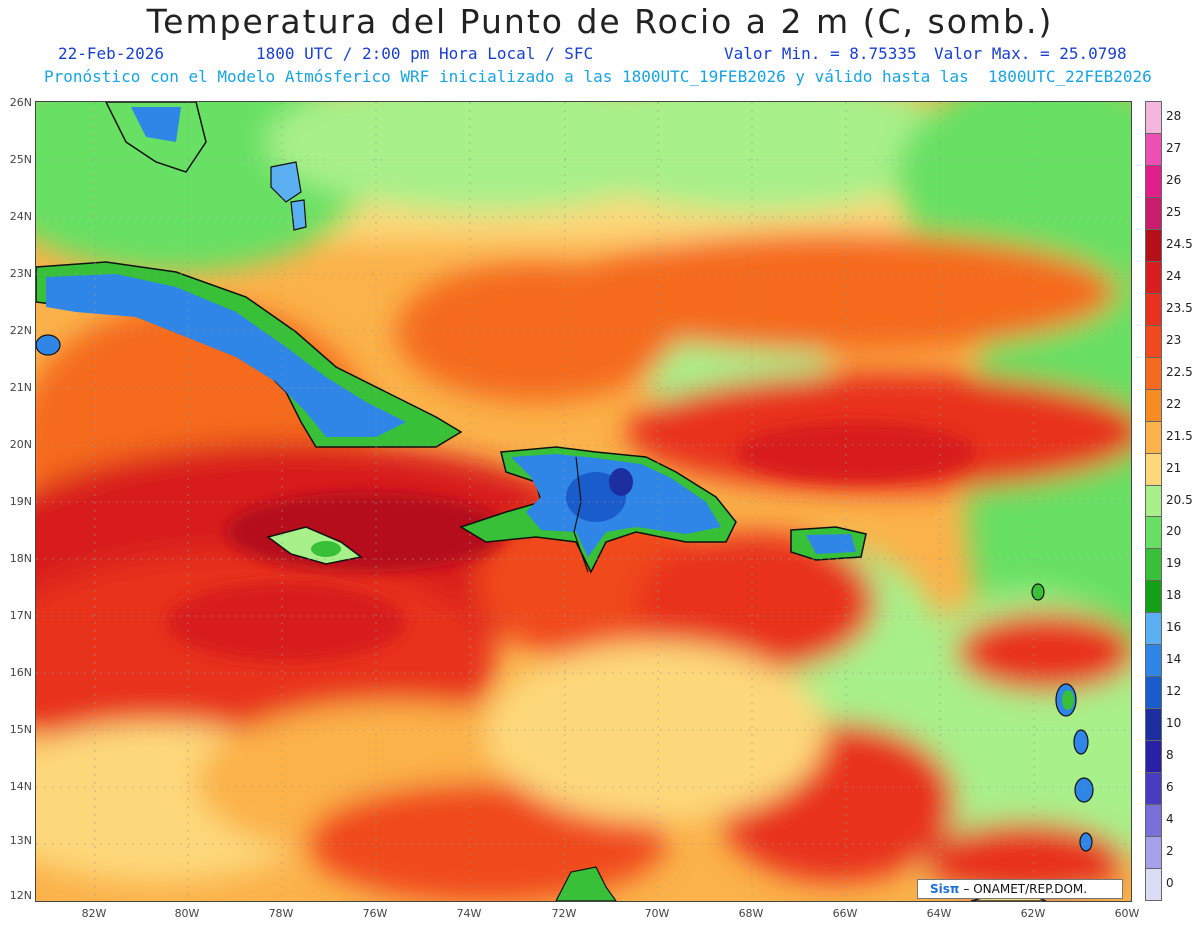 The width and height of the screenshot is (1200, 927). I want to click on lon-label-66w: 66W, so click(845, 913).